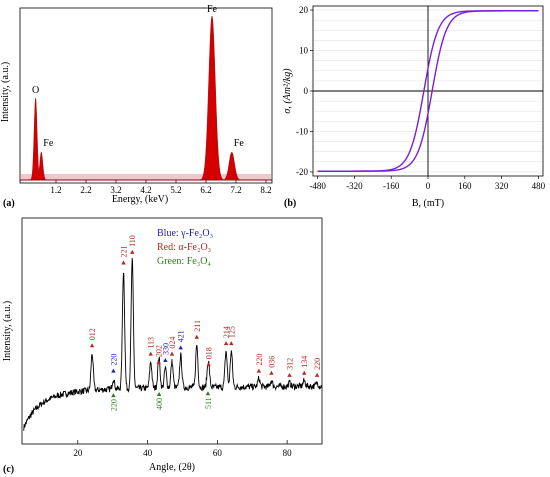 The height and width of the screenshot is (477, 550). I want to click on panel-c-xlabel: Angle, (2θ), so click(172, 467).